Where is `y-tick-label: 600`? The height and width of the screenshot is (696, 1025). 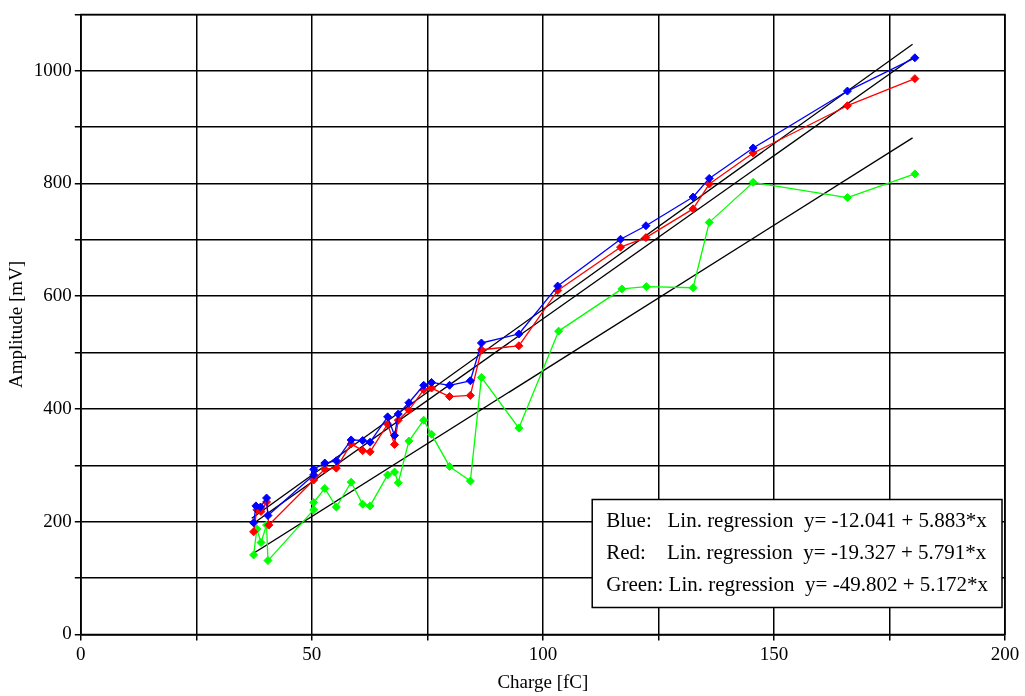
y-tick-label: 600 is located at coordinates (57, 295).